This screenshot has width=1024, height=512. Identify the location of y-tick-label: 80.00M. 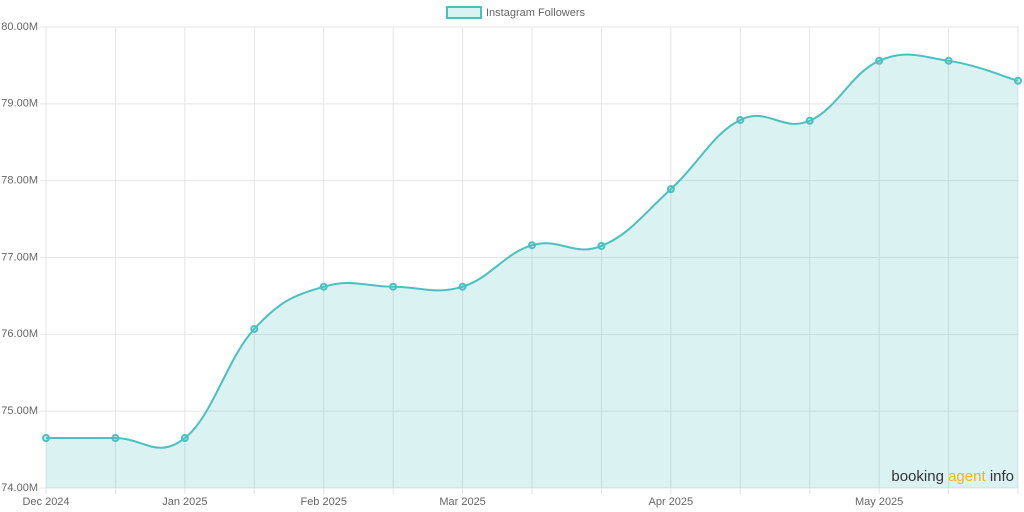
(19, 27).